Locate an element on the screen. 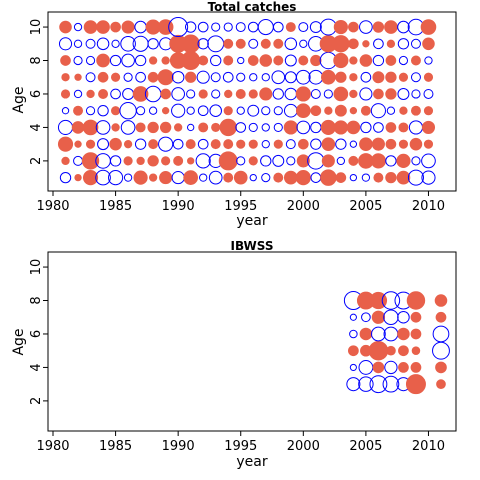  y-tick-label: 6 is located at coordinates (36, 334).